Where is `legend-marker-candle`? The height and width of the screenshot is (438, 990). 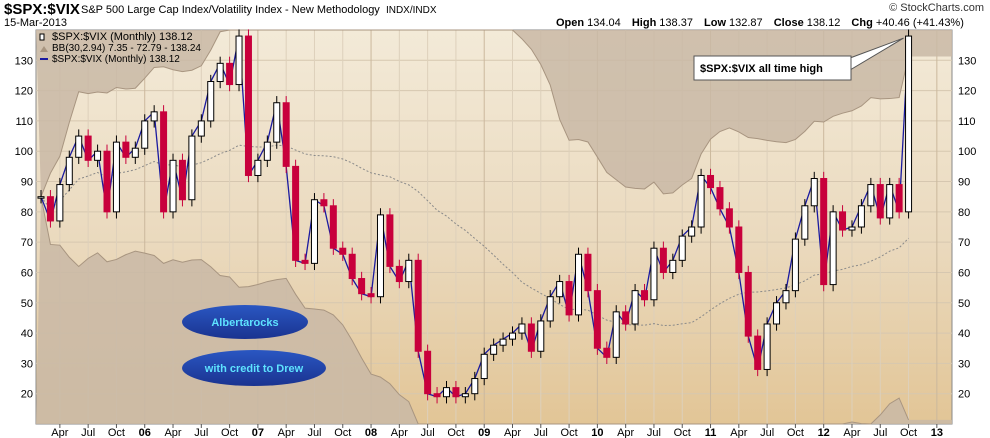 legend-marker-candle is located at coordinates (42, 37).